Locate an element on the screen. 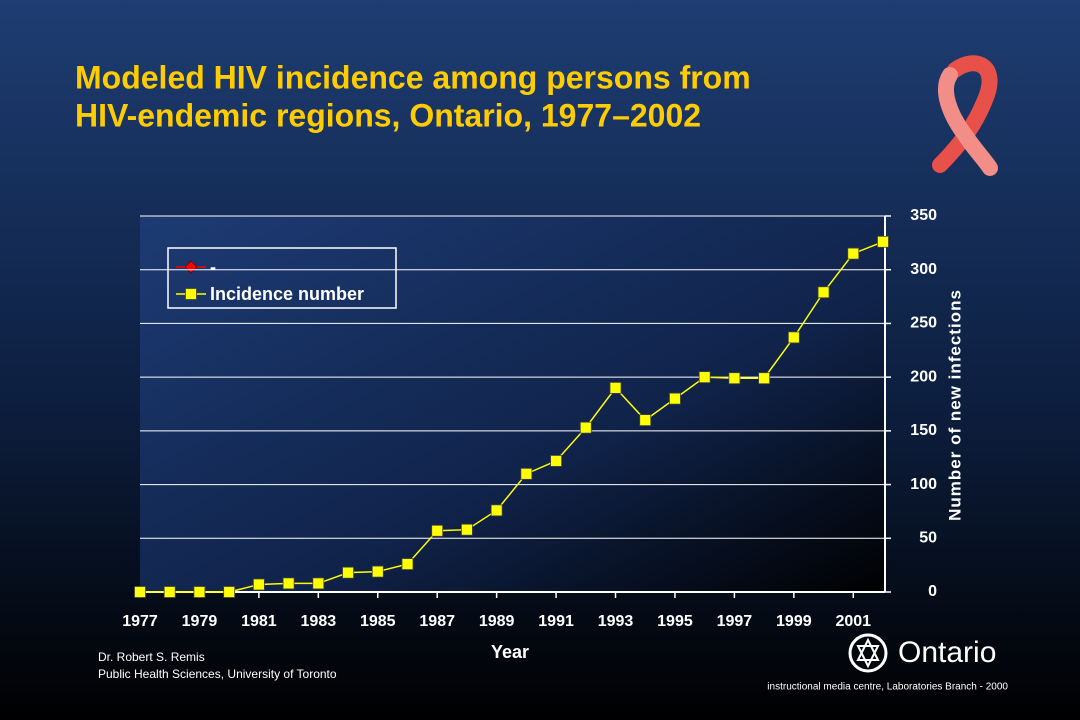 This screenshot has width=1080, height=720. ontario-logo: Ontario is located at coordinates (922, 653).